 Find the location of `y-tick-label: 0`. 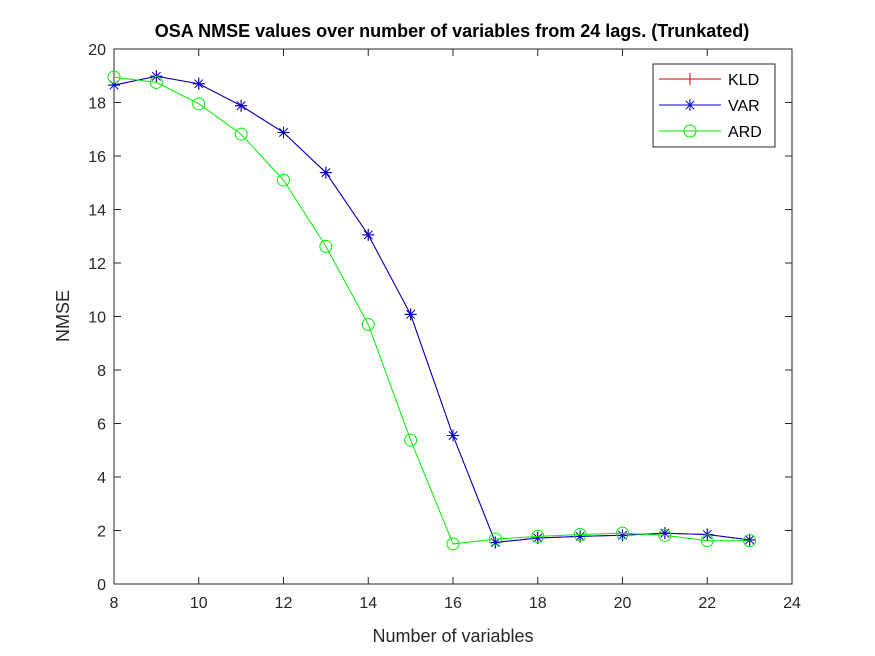

y-tick-label: 0 is located at coordinates (101, 585).